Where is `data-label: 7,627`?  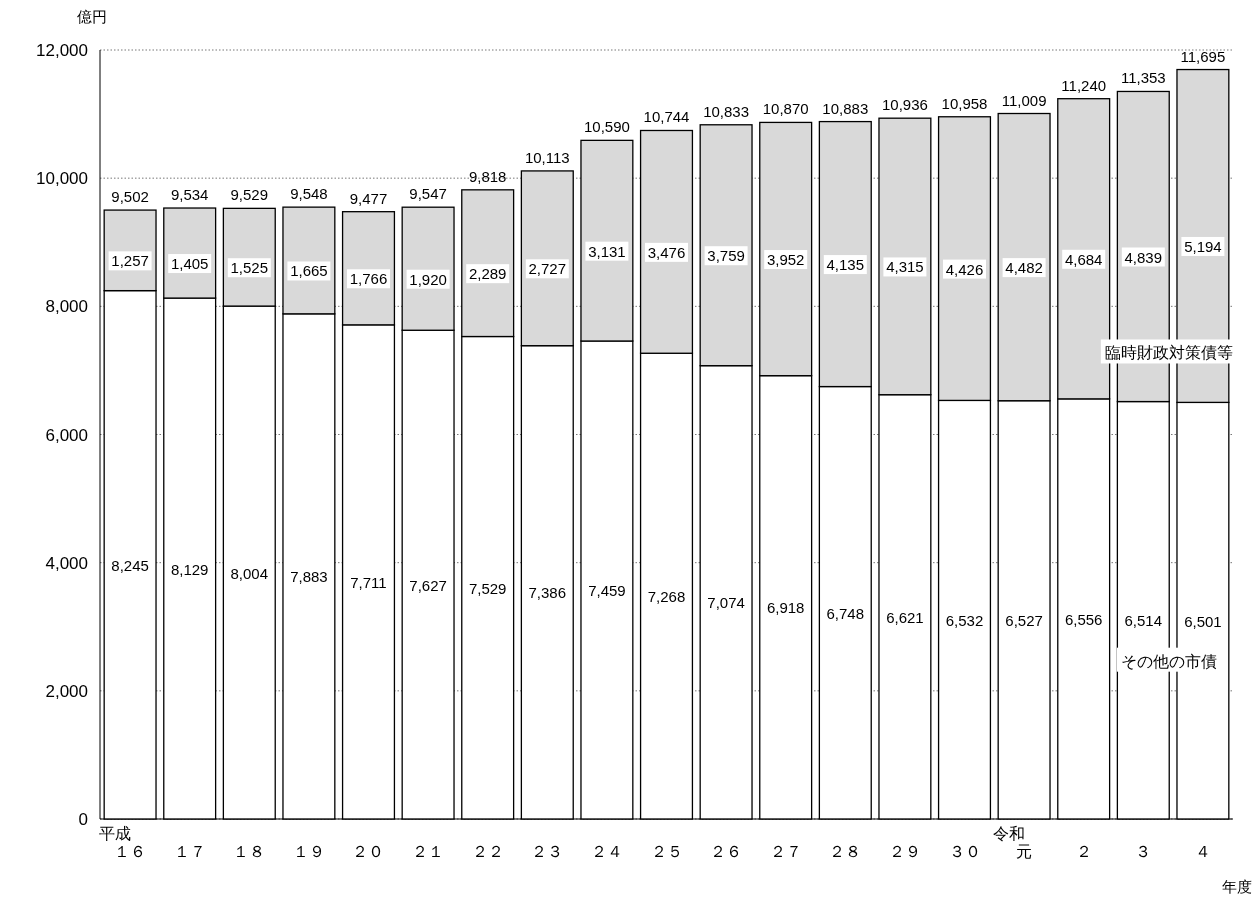 data-label: 7,627 is located at coordinates (428, 585).